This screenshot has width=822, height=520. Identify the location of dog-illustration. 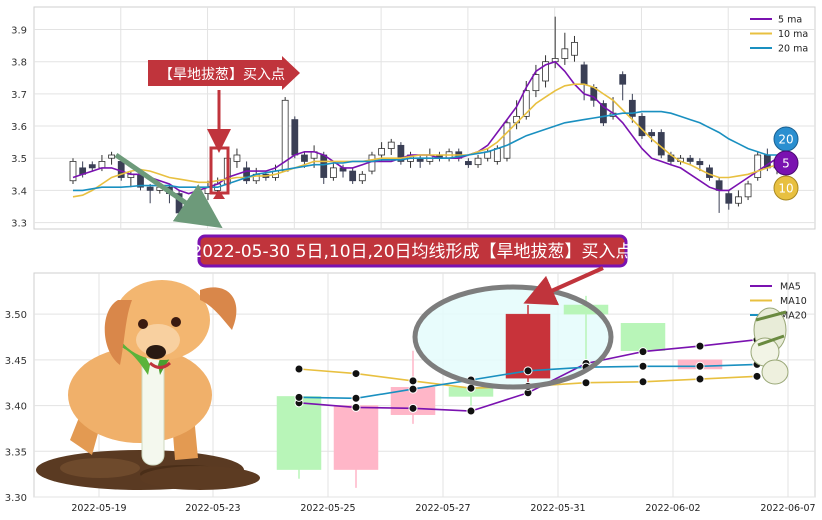
(148, 385).